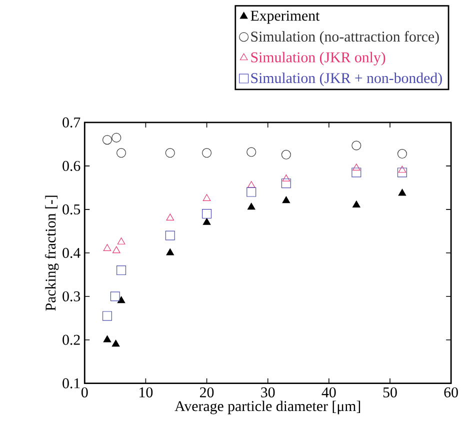  Describe the element at coordinates (346, 79) in the screenshot. I see `legend-label: Simulation (JKR + non-bonded)` at that location.